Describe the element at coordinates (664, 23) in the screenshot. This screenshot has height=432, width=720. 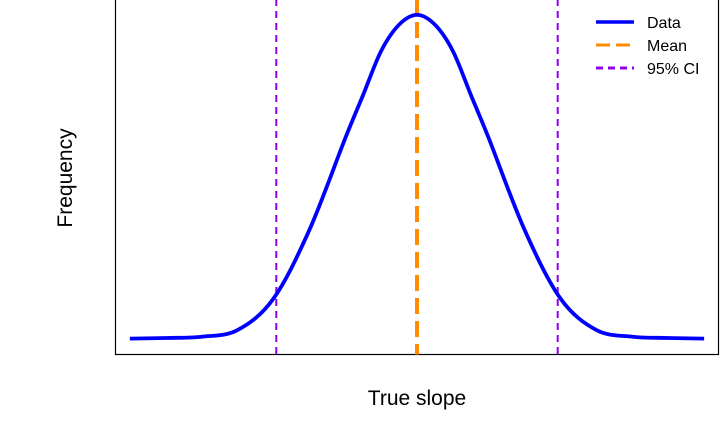
I see `legend-label-0: Data` at that location.